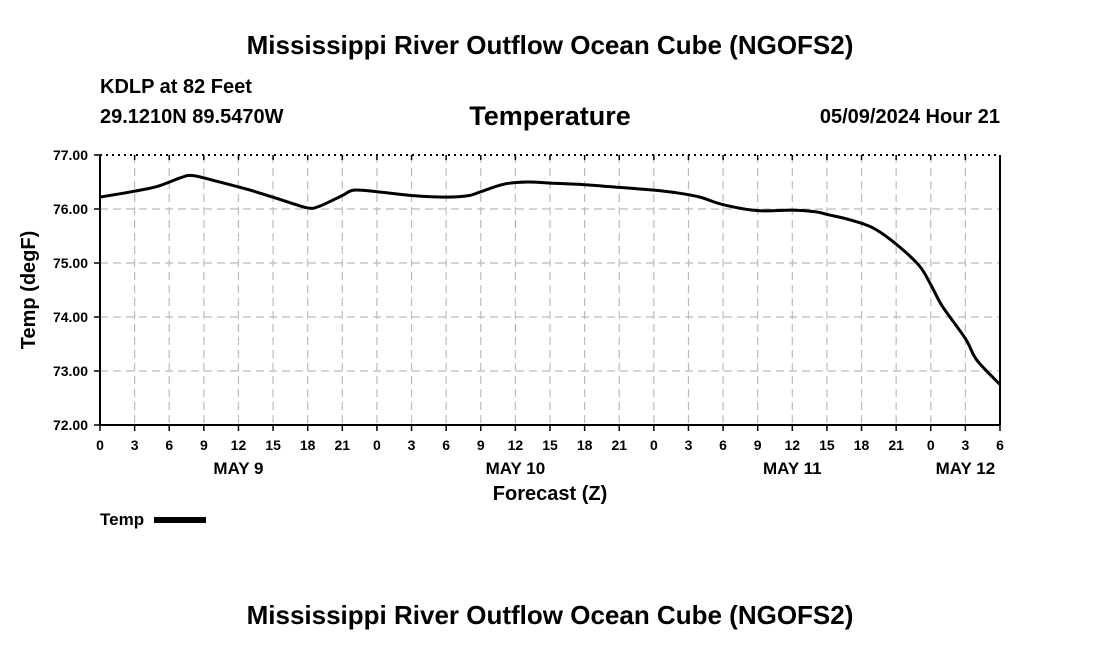 The image size is (1100, 650). What do you see at coordinates (176, 87) in the screenshot?
I see `station-label: KDLP at 82 Feet` at bounding box center [176, 87].